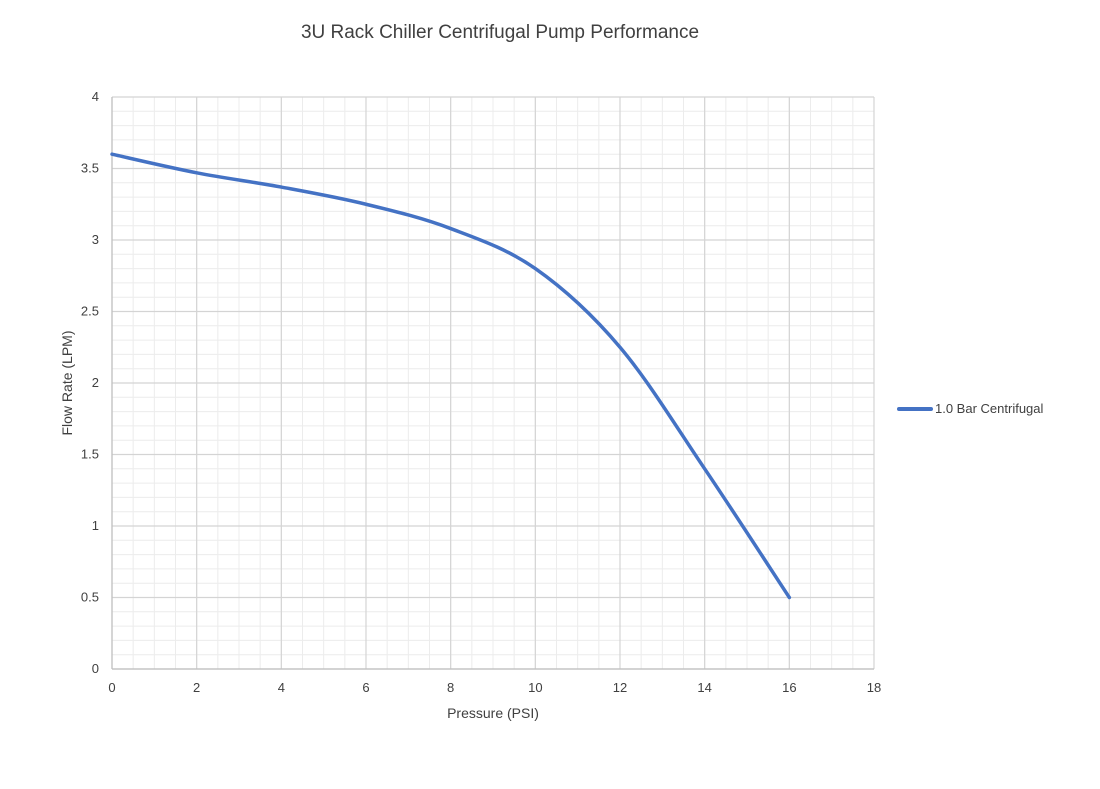 This screenshot has width=1100, height=789. I want to click on y-tick-label: 4, so click(95, 96).